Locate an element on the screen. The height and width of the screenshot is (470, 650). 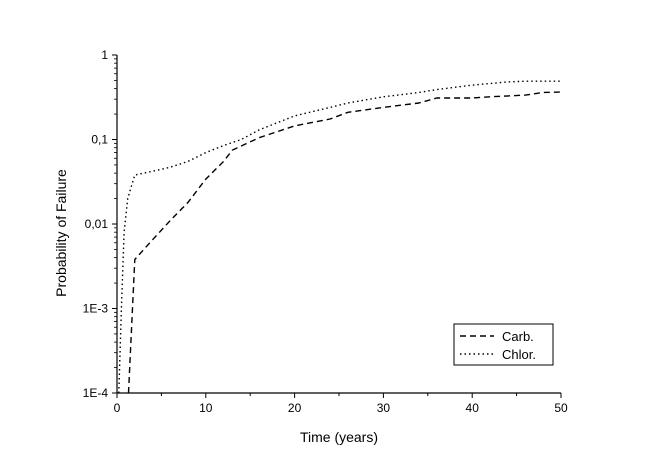
legend-box is located at coordinates (503, 344).